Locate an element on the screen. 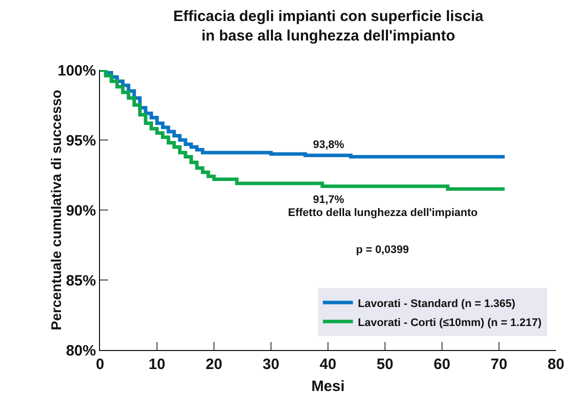 Image resolution: width=576 pixels, height=418 pixels. legend-label: Lavorati - Standard (n = 1.365) is located at coordinates (437, 304).